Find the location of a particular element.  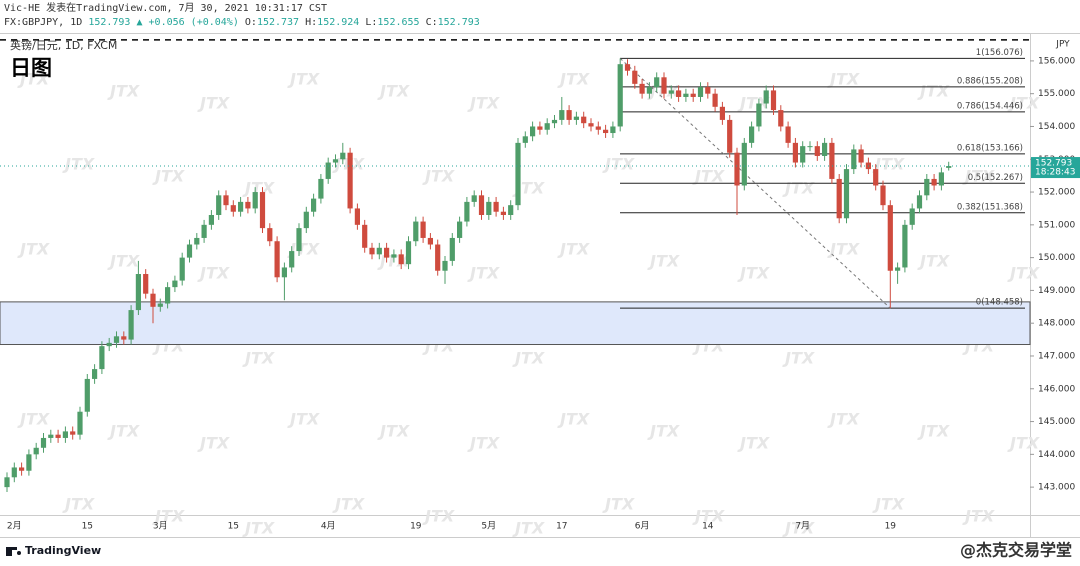

y-tick-label: 144.000 is located at coordinates (1056, 455).